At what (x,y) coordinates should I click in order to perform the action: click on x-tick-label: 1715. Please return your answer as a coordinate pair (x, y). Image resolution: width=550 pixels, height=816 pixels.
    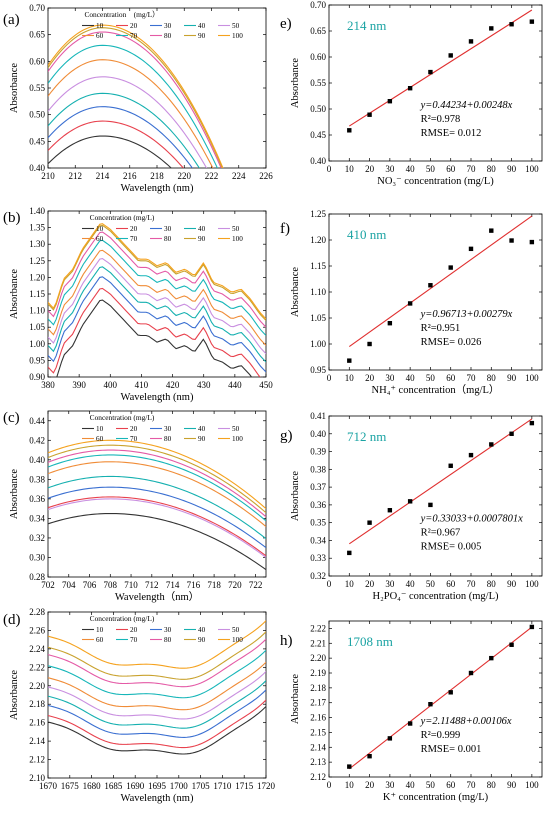
    Looking at the image, I should click on (244, 786).